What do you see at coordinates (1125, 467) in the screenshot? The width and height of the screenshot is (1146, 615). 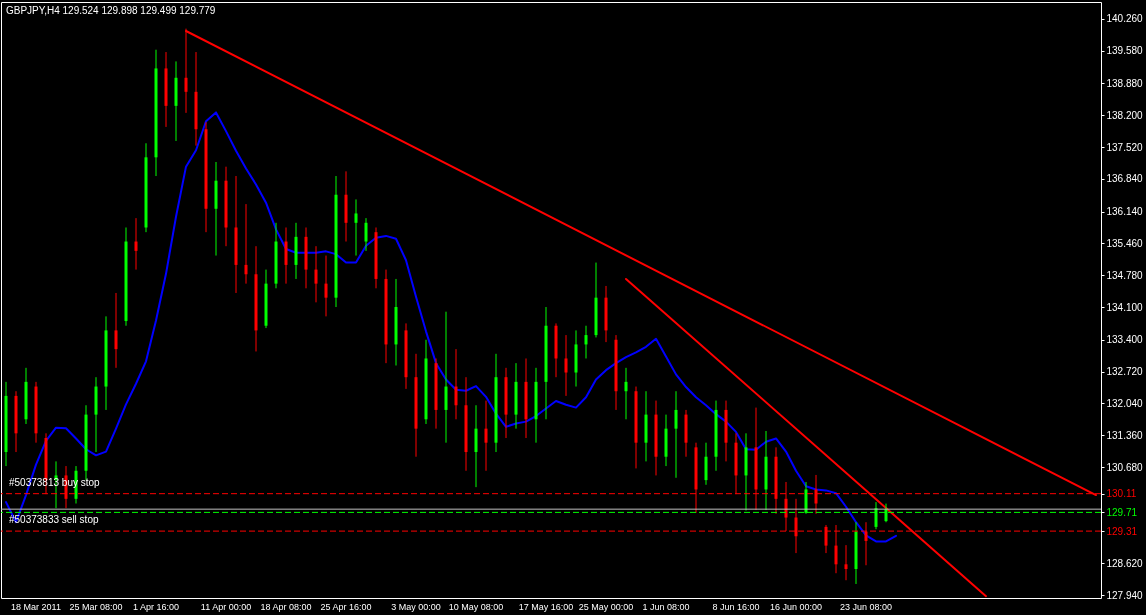 I see `y-tick-label: 130.680` at bounding box center [1125, 467].